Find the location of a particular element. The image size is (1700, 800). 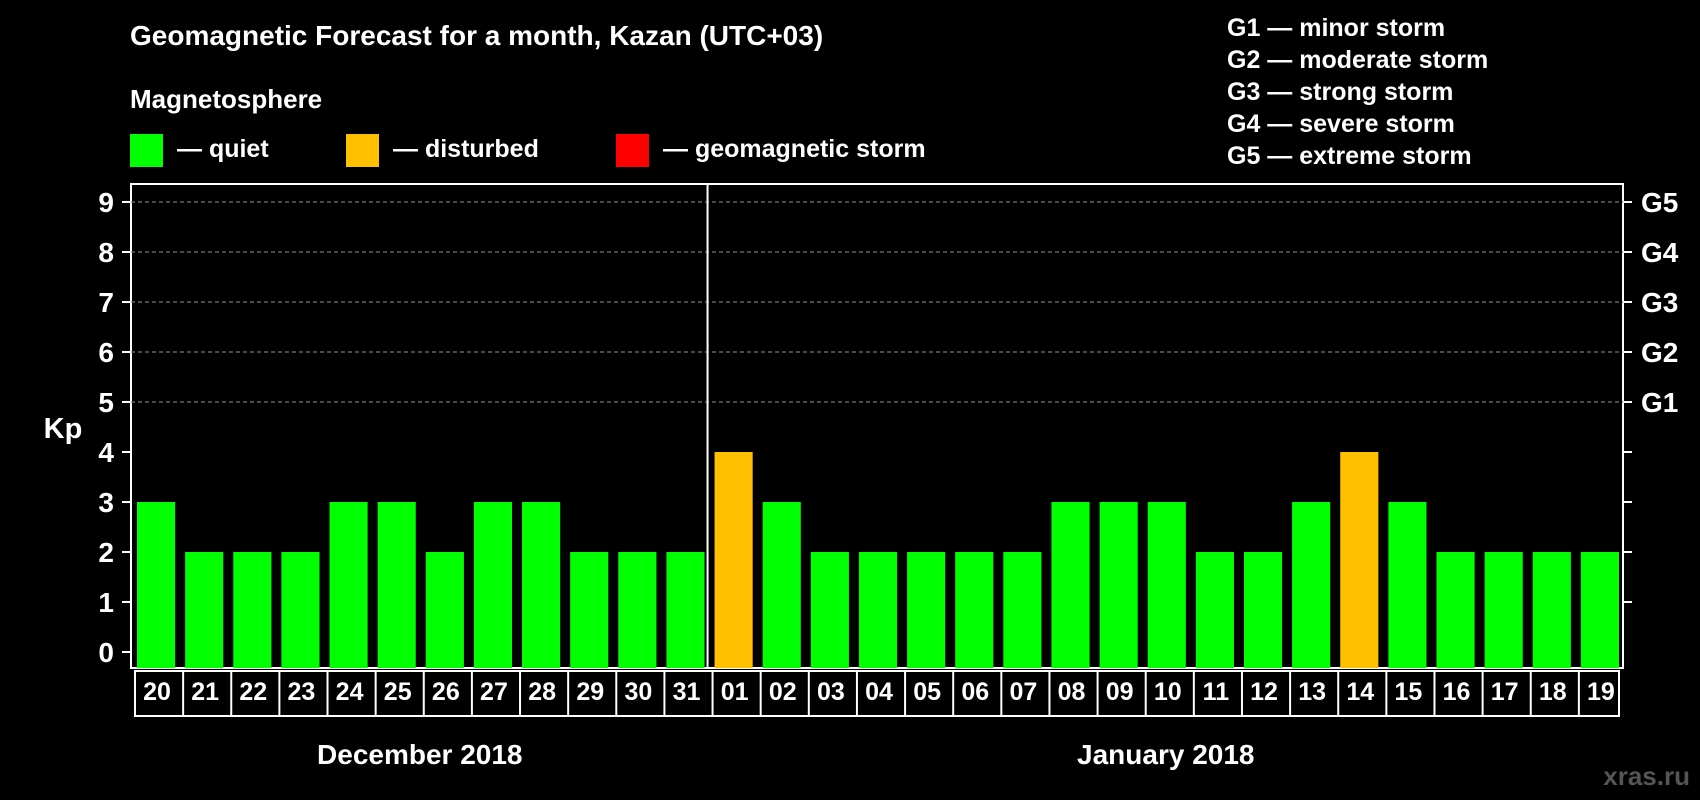

x-tick-label: 08 is located at coordinates (1072, 692).